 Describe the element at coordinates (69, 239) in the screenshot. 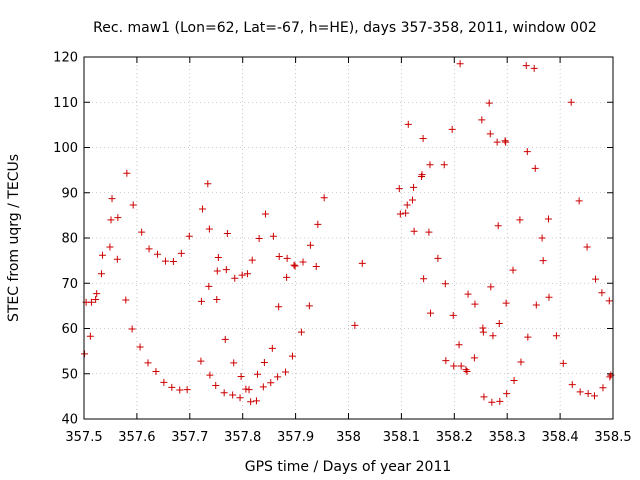

I see `y-tick-label: 80` at that location.